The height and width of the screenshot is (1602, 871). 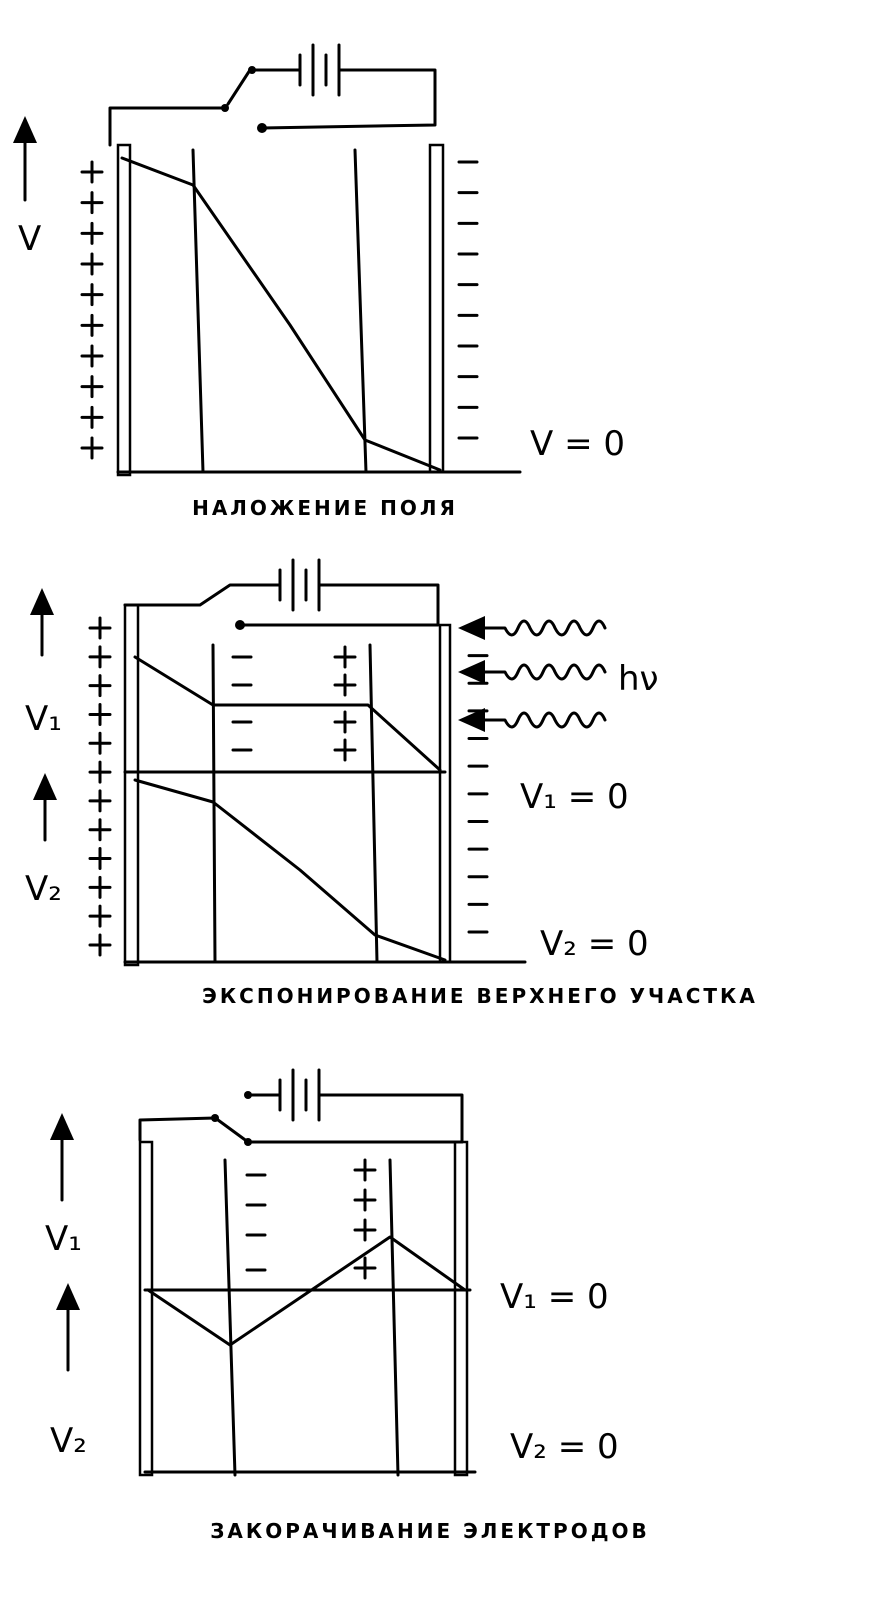 What do you see at coordinates (480, 996) in the screenshot?
I see `caption: ЭКСПОНИРОВАНИЕ ВЕРХНЕГО УЧАСТКА` at bounding box center [480, 996].